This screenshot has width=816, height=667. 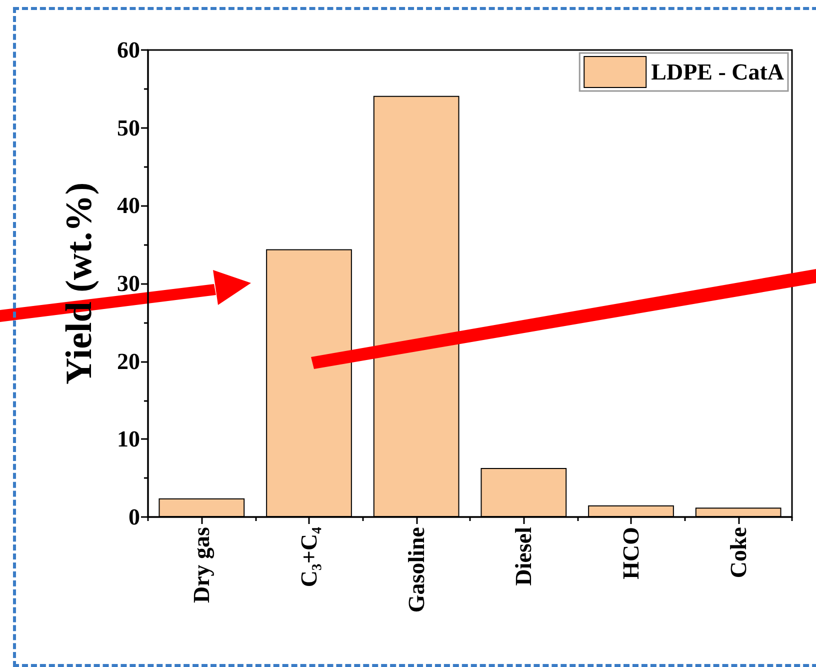 I want to click on x-tick-label: HCO, so click(x=631, y=553).